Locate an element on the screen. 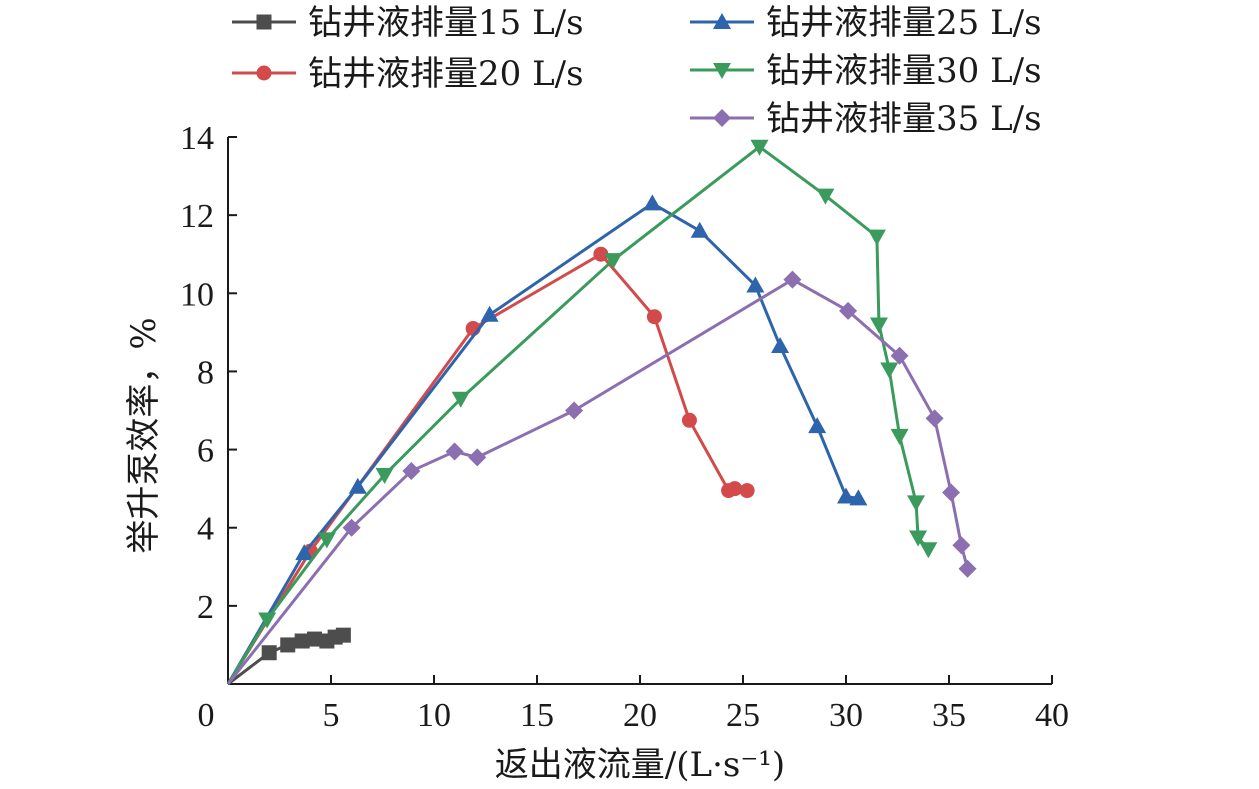  y-tick-label: 10 is located at coordinates (197, 294).